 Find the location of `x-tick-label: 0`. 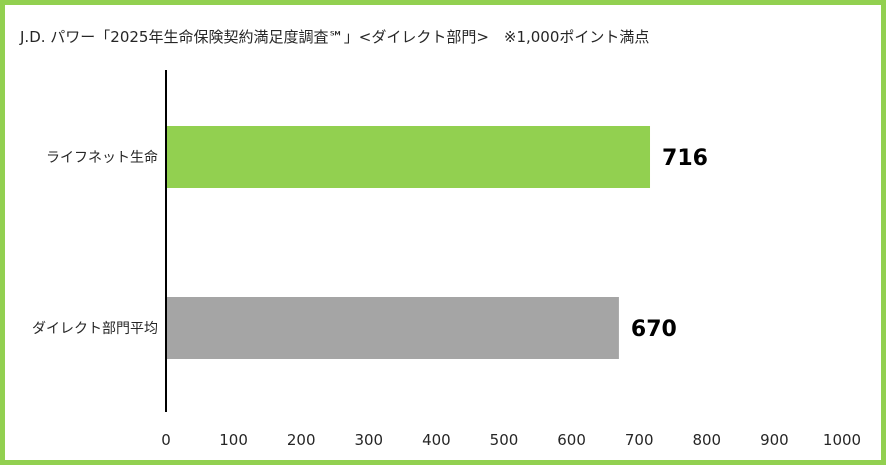

x-tick-label: 0 is located at coordinates (166, 440).